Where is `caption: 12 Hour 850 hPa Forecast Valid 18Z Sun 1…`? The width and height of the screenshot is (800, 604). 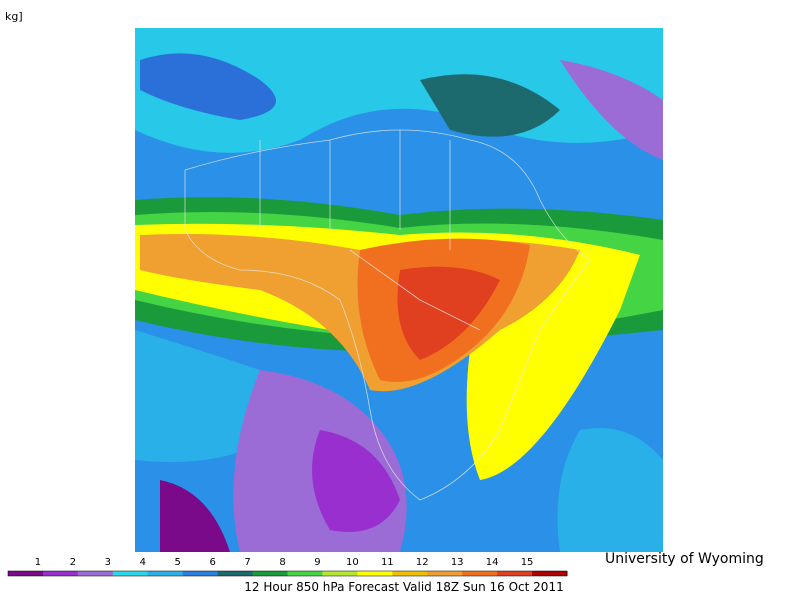
caption: 12 Hour 850 hPa Forecast Valid 18Z Sun 1… is located at coordinates (403, 587).